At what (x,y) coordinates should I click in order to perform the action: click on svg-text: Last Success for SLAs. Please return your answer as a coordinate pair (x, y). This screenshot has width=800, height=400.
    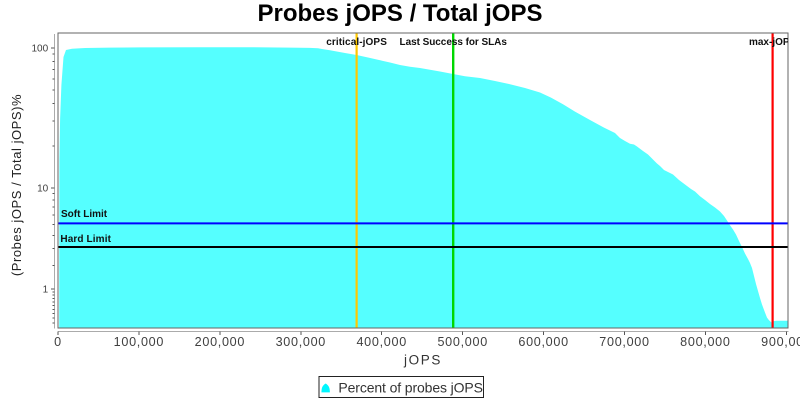
    Looking at the image, I should click on (454, 42).